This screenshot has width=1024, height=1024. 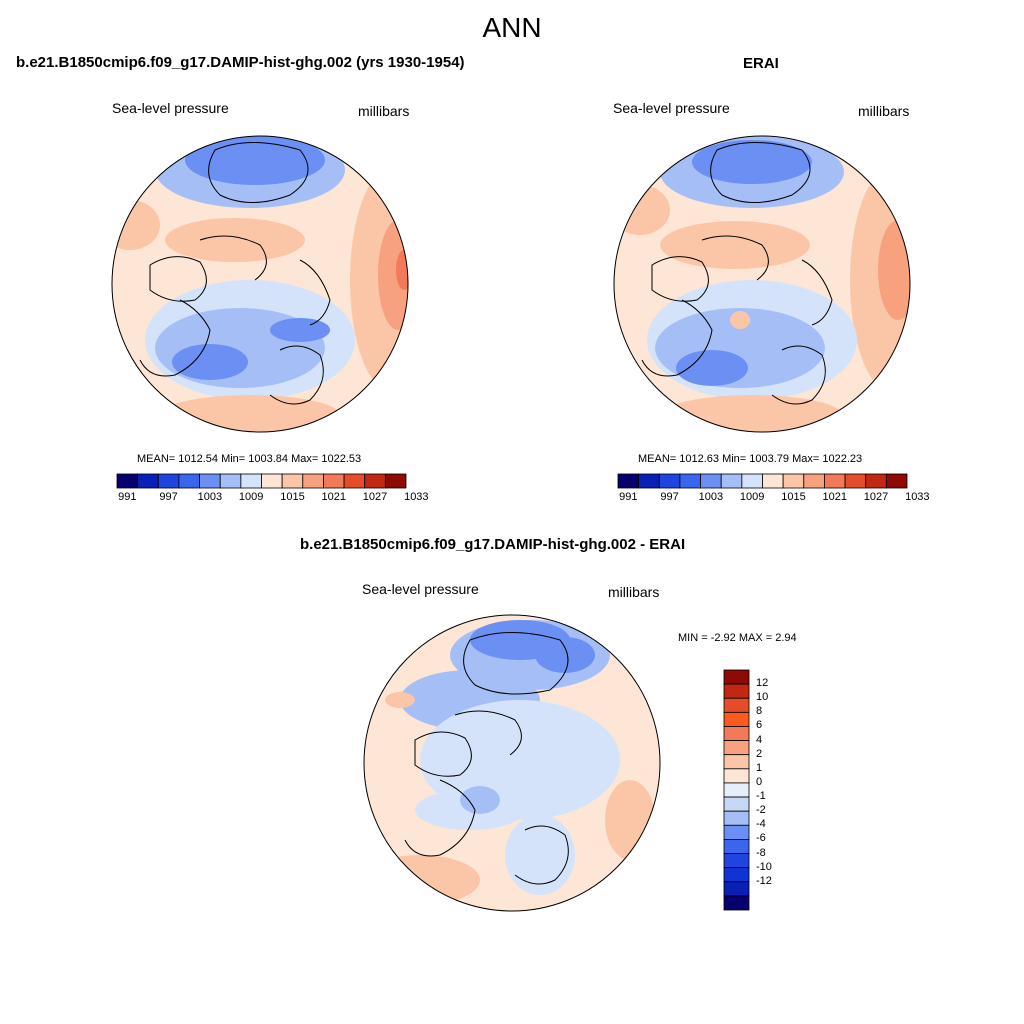 I want to click on colorbar-diff-tick-label: -4, so click(x=761, y=824).